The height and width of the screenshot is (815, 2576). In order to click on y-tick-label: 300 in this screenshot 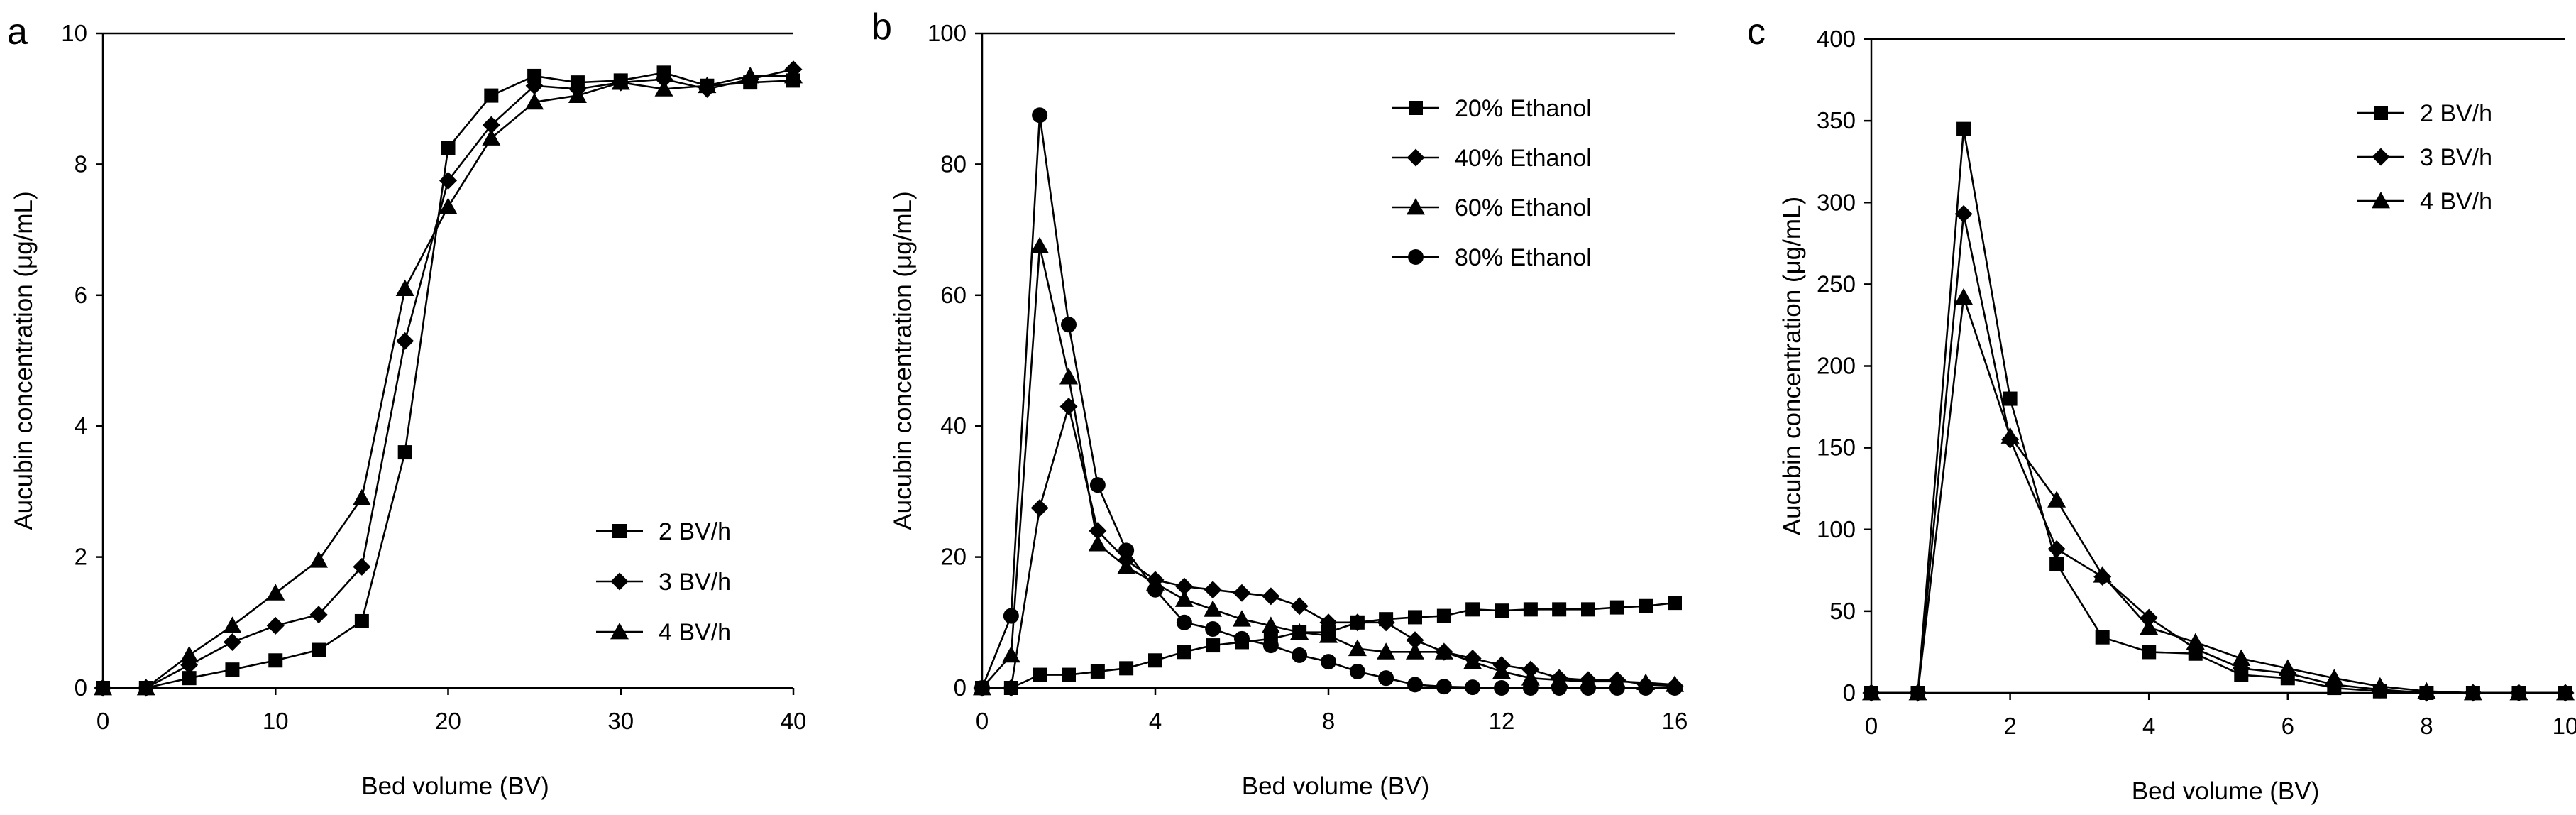, I will do `click(1836, 202)`.